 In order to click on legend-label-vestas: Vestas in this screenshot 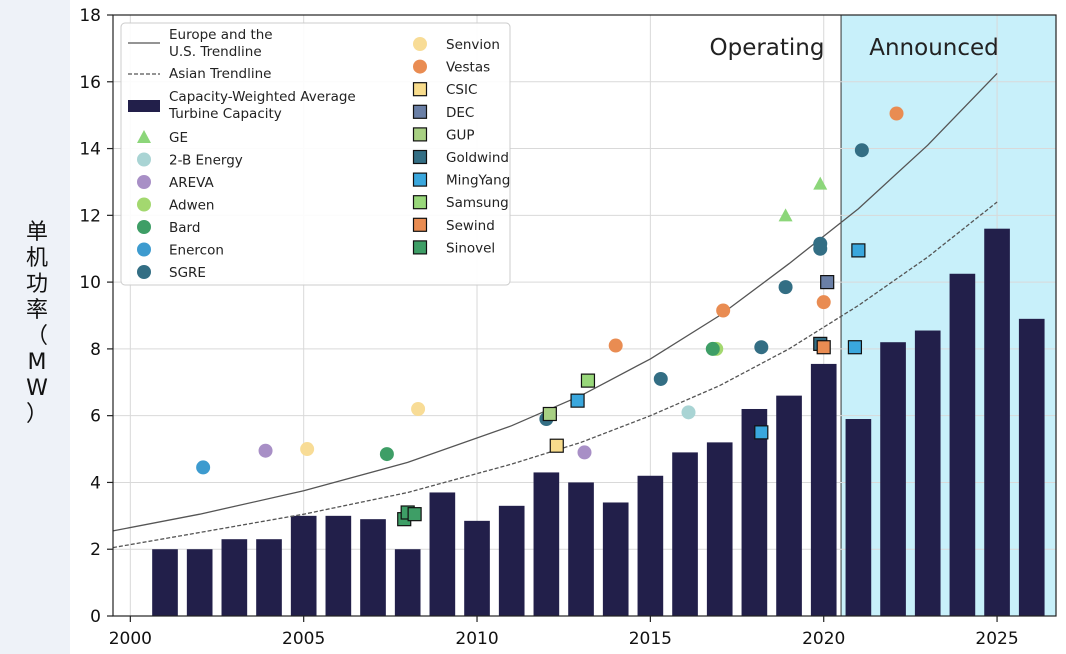, I will do `click(468, 68)`.